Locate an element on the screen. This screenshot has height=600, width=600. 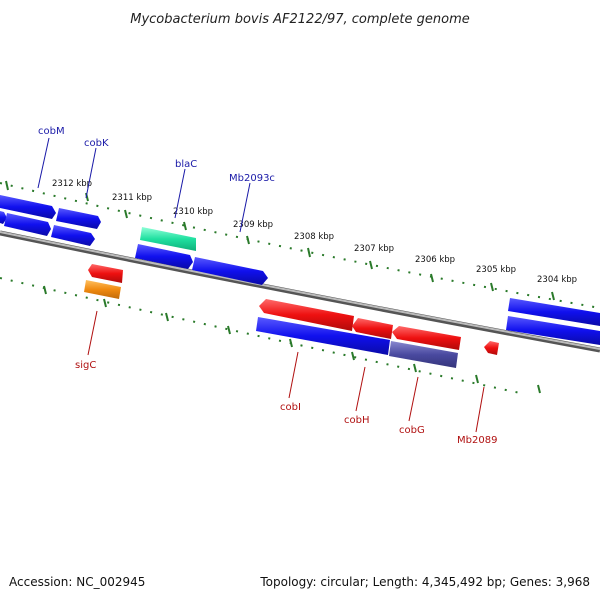
leader-cobH is located at coordinates (360, 389).